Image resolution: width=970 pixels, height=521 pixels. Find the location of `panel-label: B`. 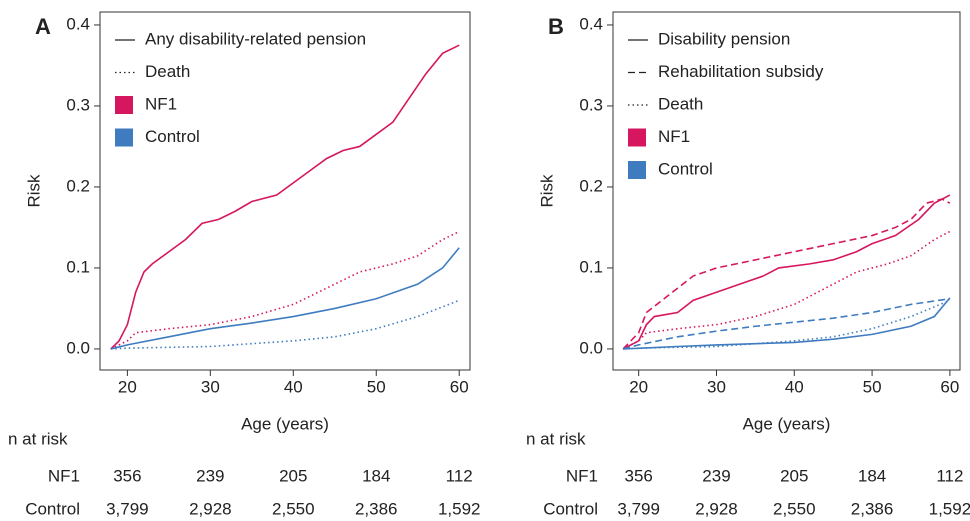

panel-label: B is located at coordinates (556, 26).